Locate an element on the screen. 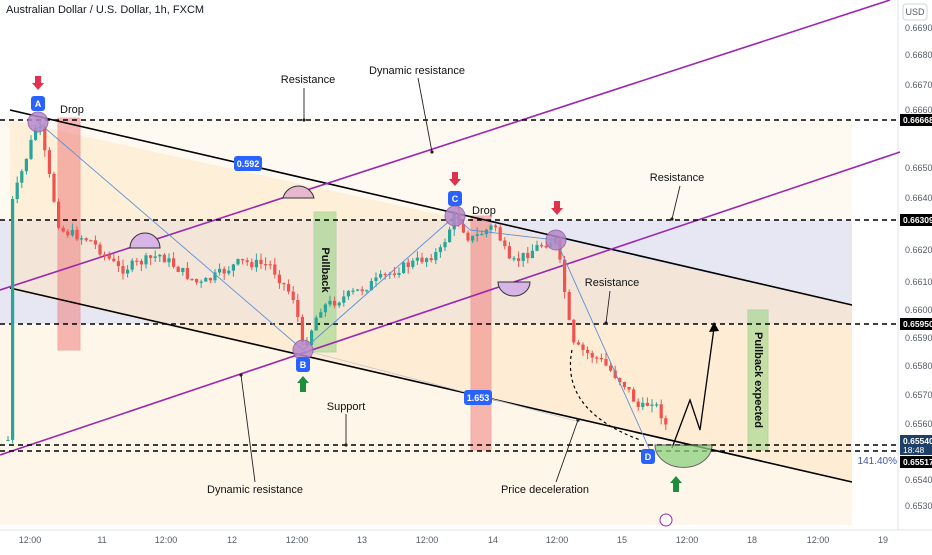  leader-resistance-right is located at coordinates (676, 202).